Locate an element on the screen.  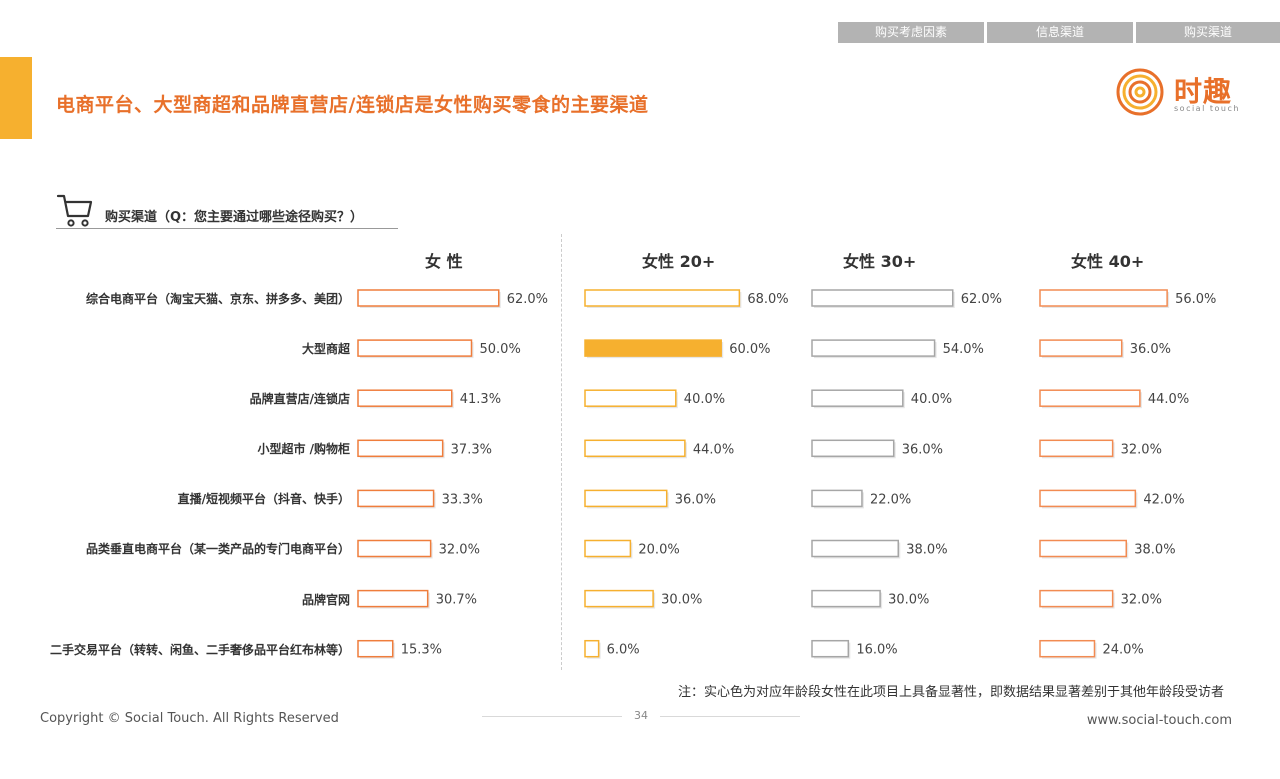
question-underline is located at coordinates (227, 228).